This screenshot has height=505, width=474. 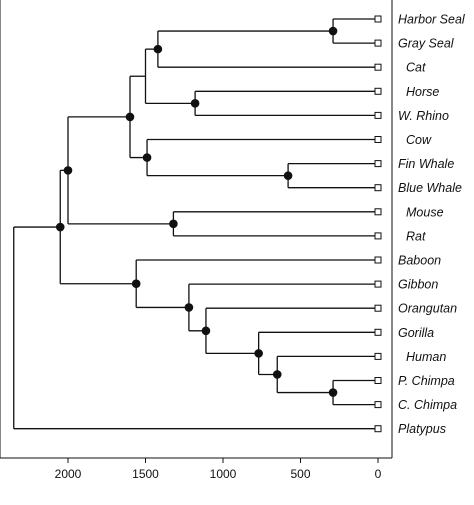 I want to click on taxon-label-mouse: Mouse, so click(x=425, y=212).